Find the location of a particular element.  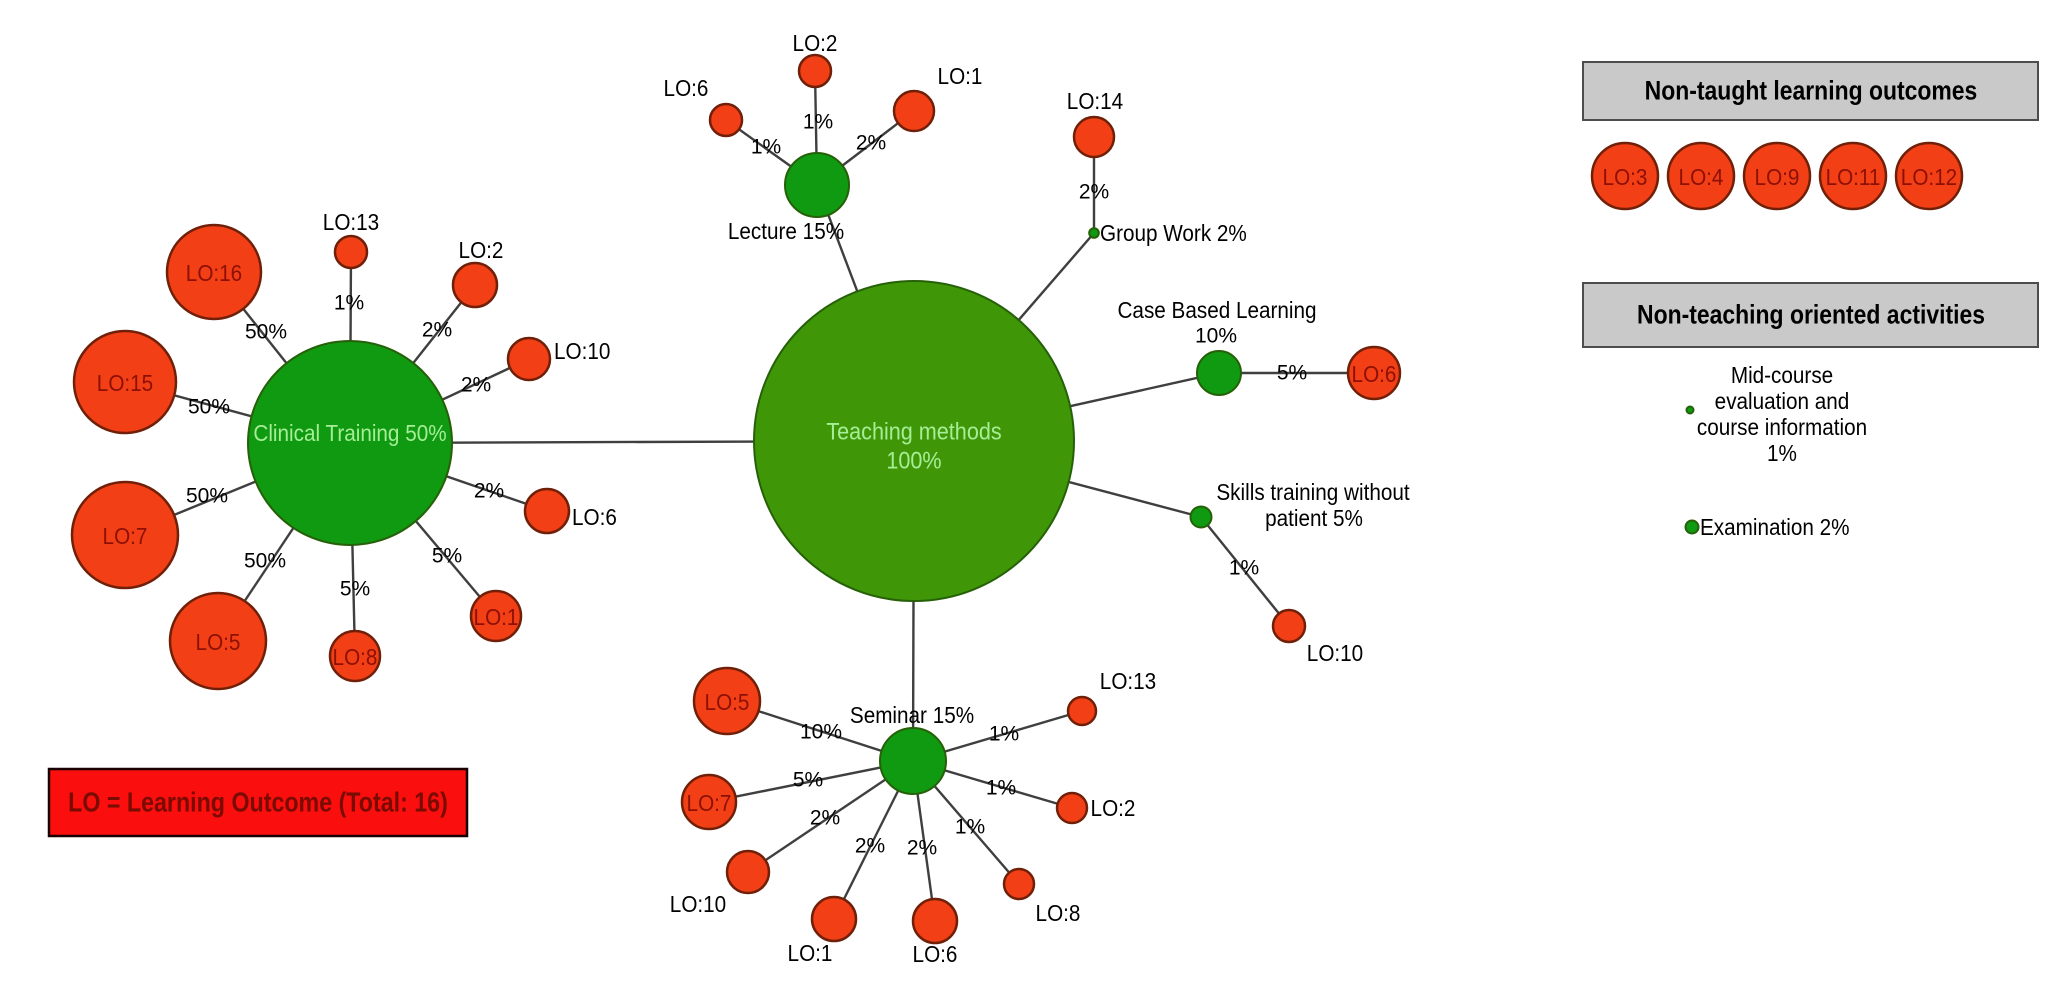

svg-text: Case Based Learning is located at coordinates (1216, 310).